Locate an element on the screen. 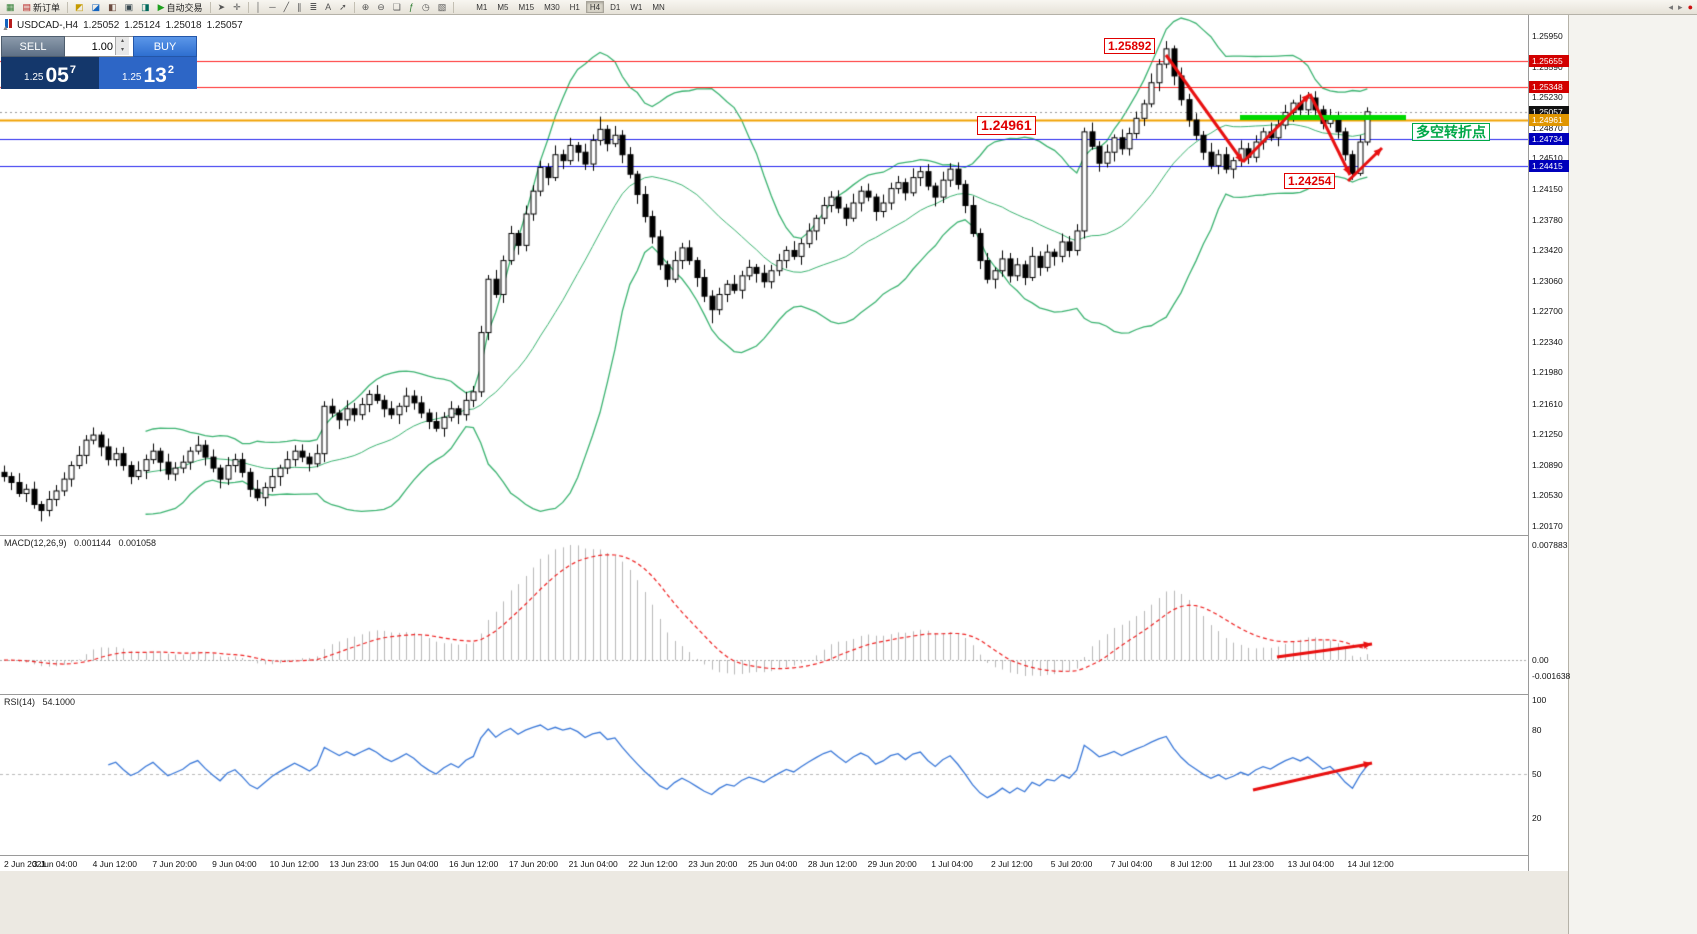  zoom-out-button: ⊖ is located at coordinates (381, 7).